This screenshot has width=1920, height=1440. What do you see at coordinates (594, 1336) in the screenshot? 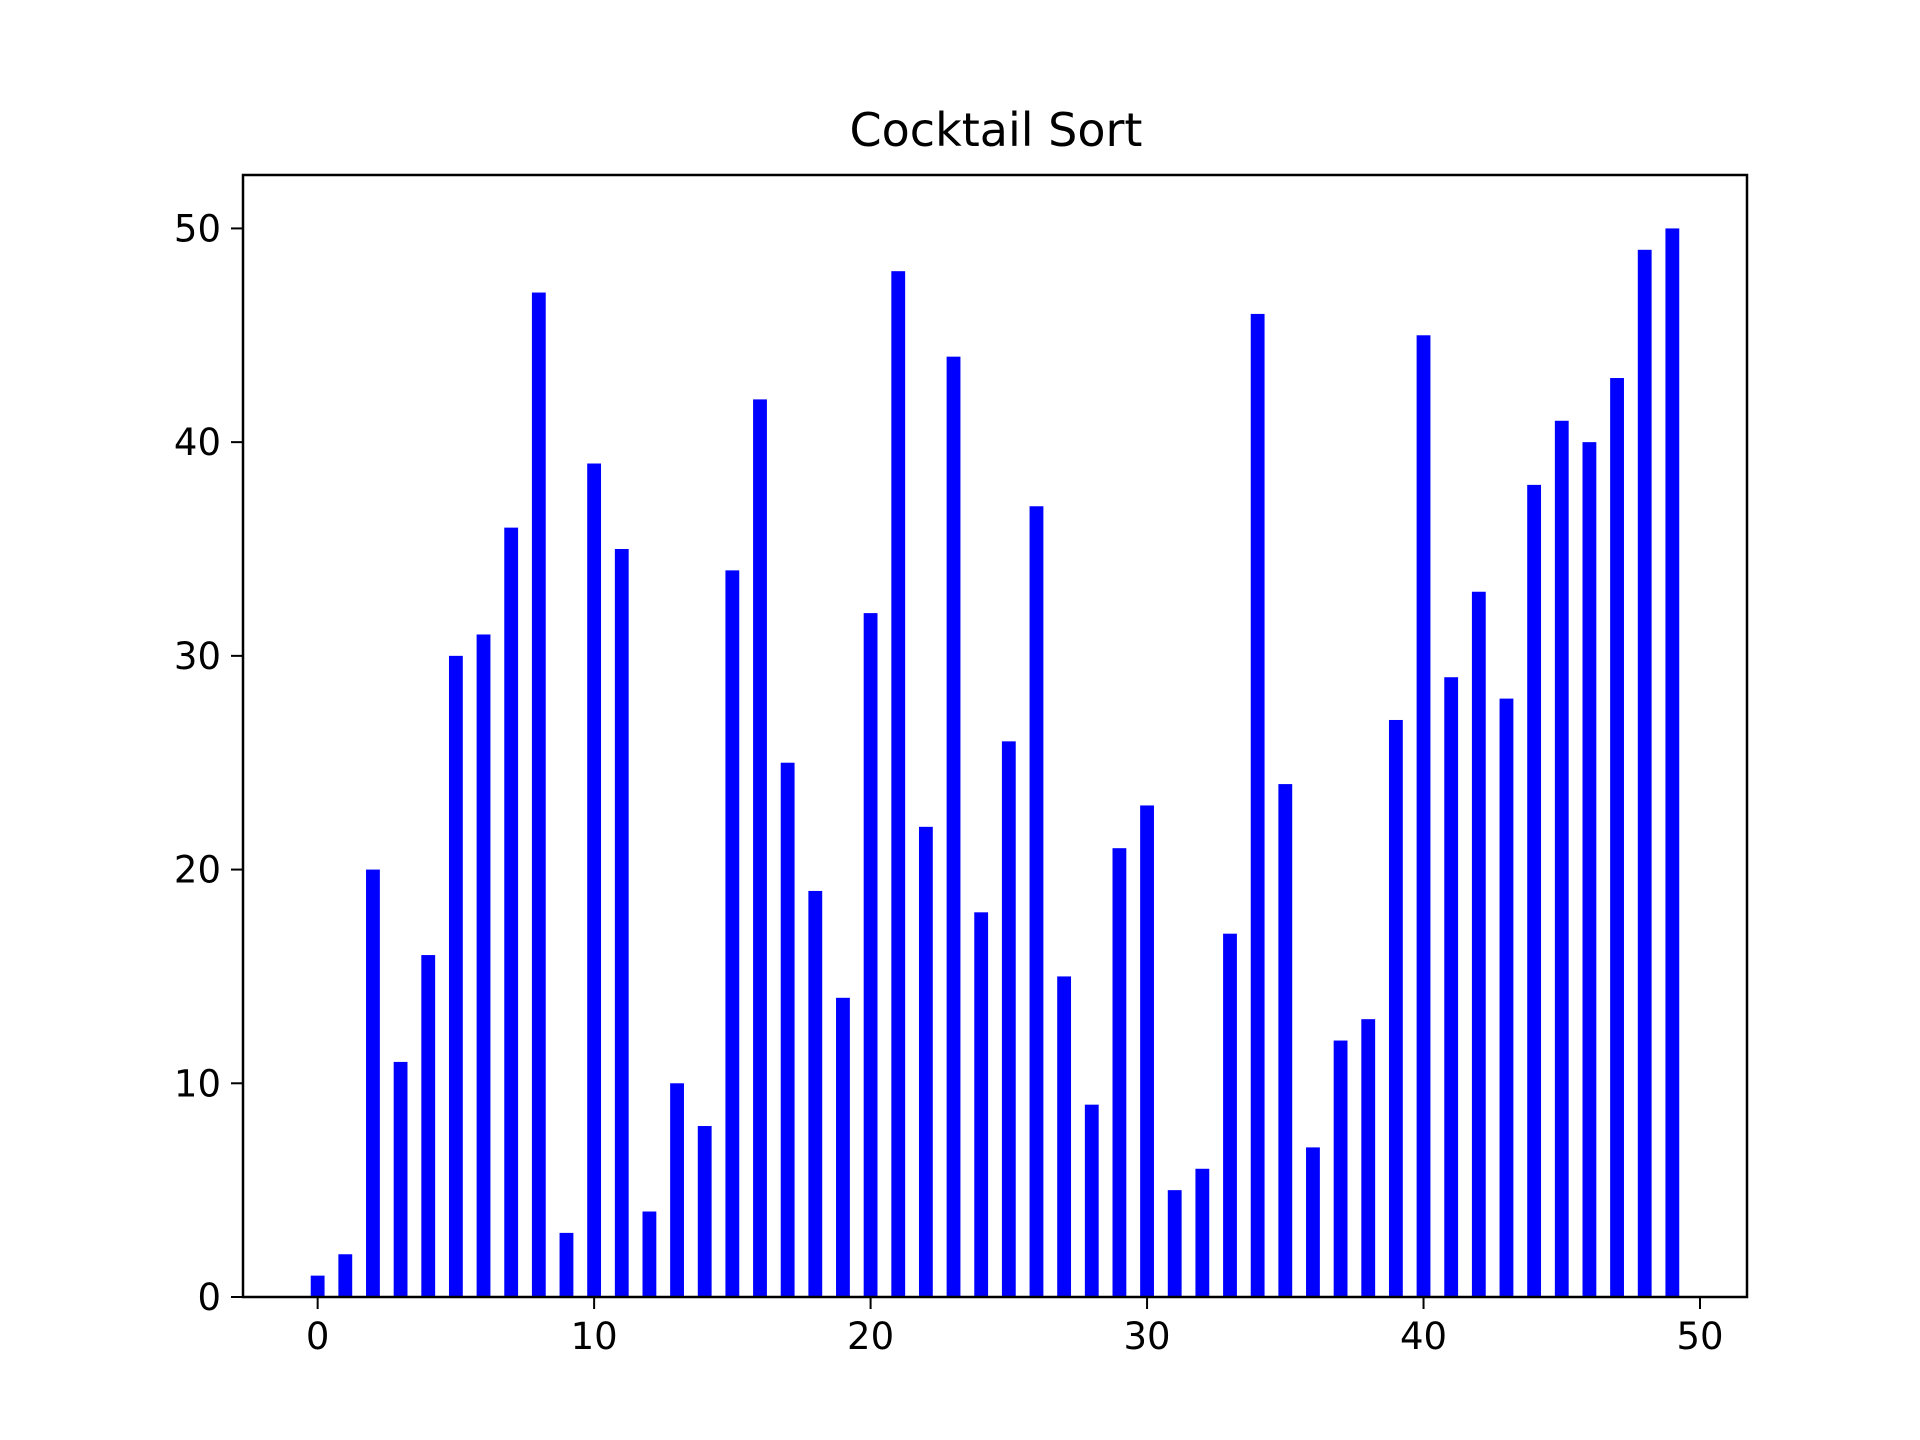
I see `x-tick-label: 10` at bounding box center [594, 1336].